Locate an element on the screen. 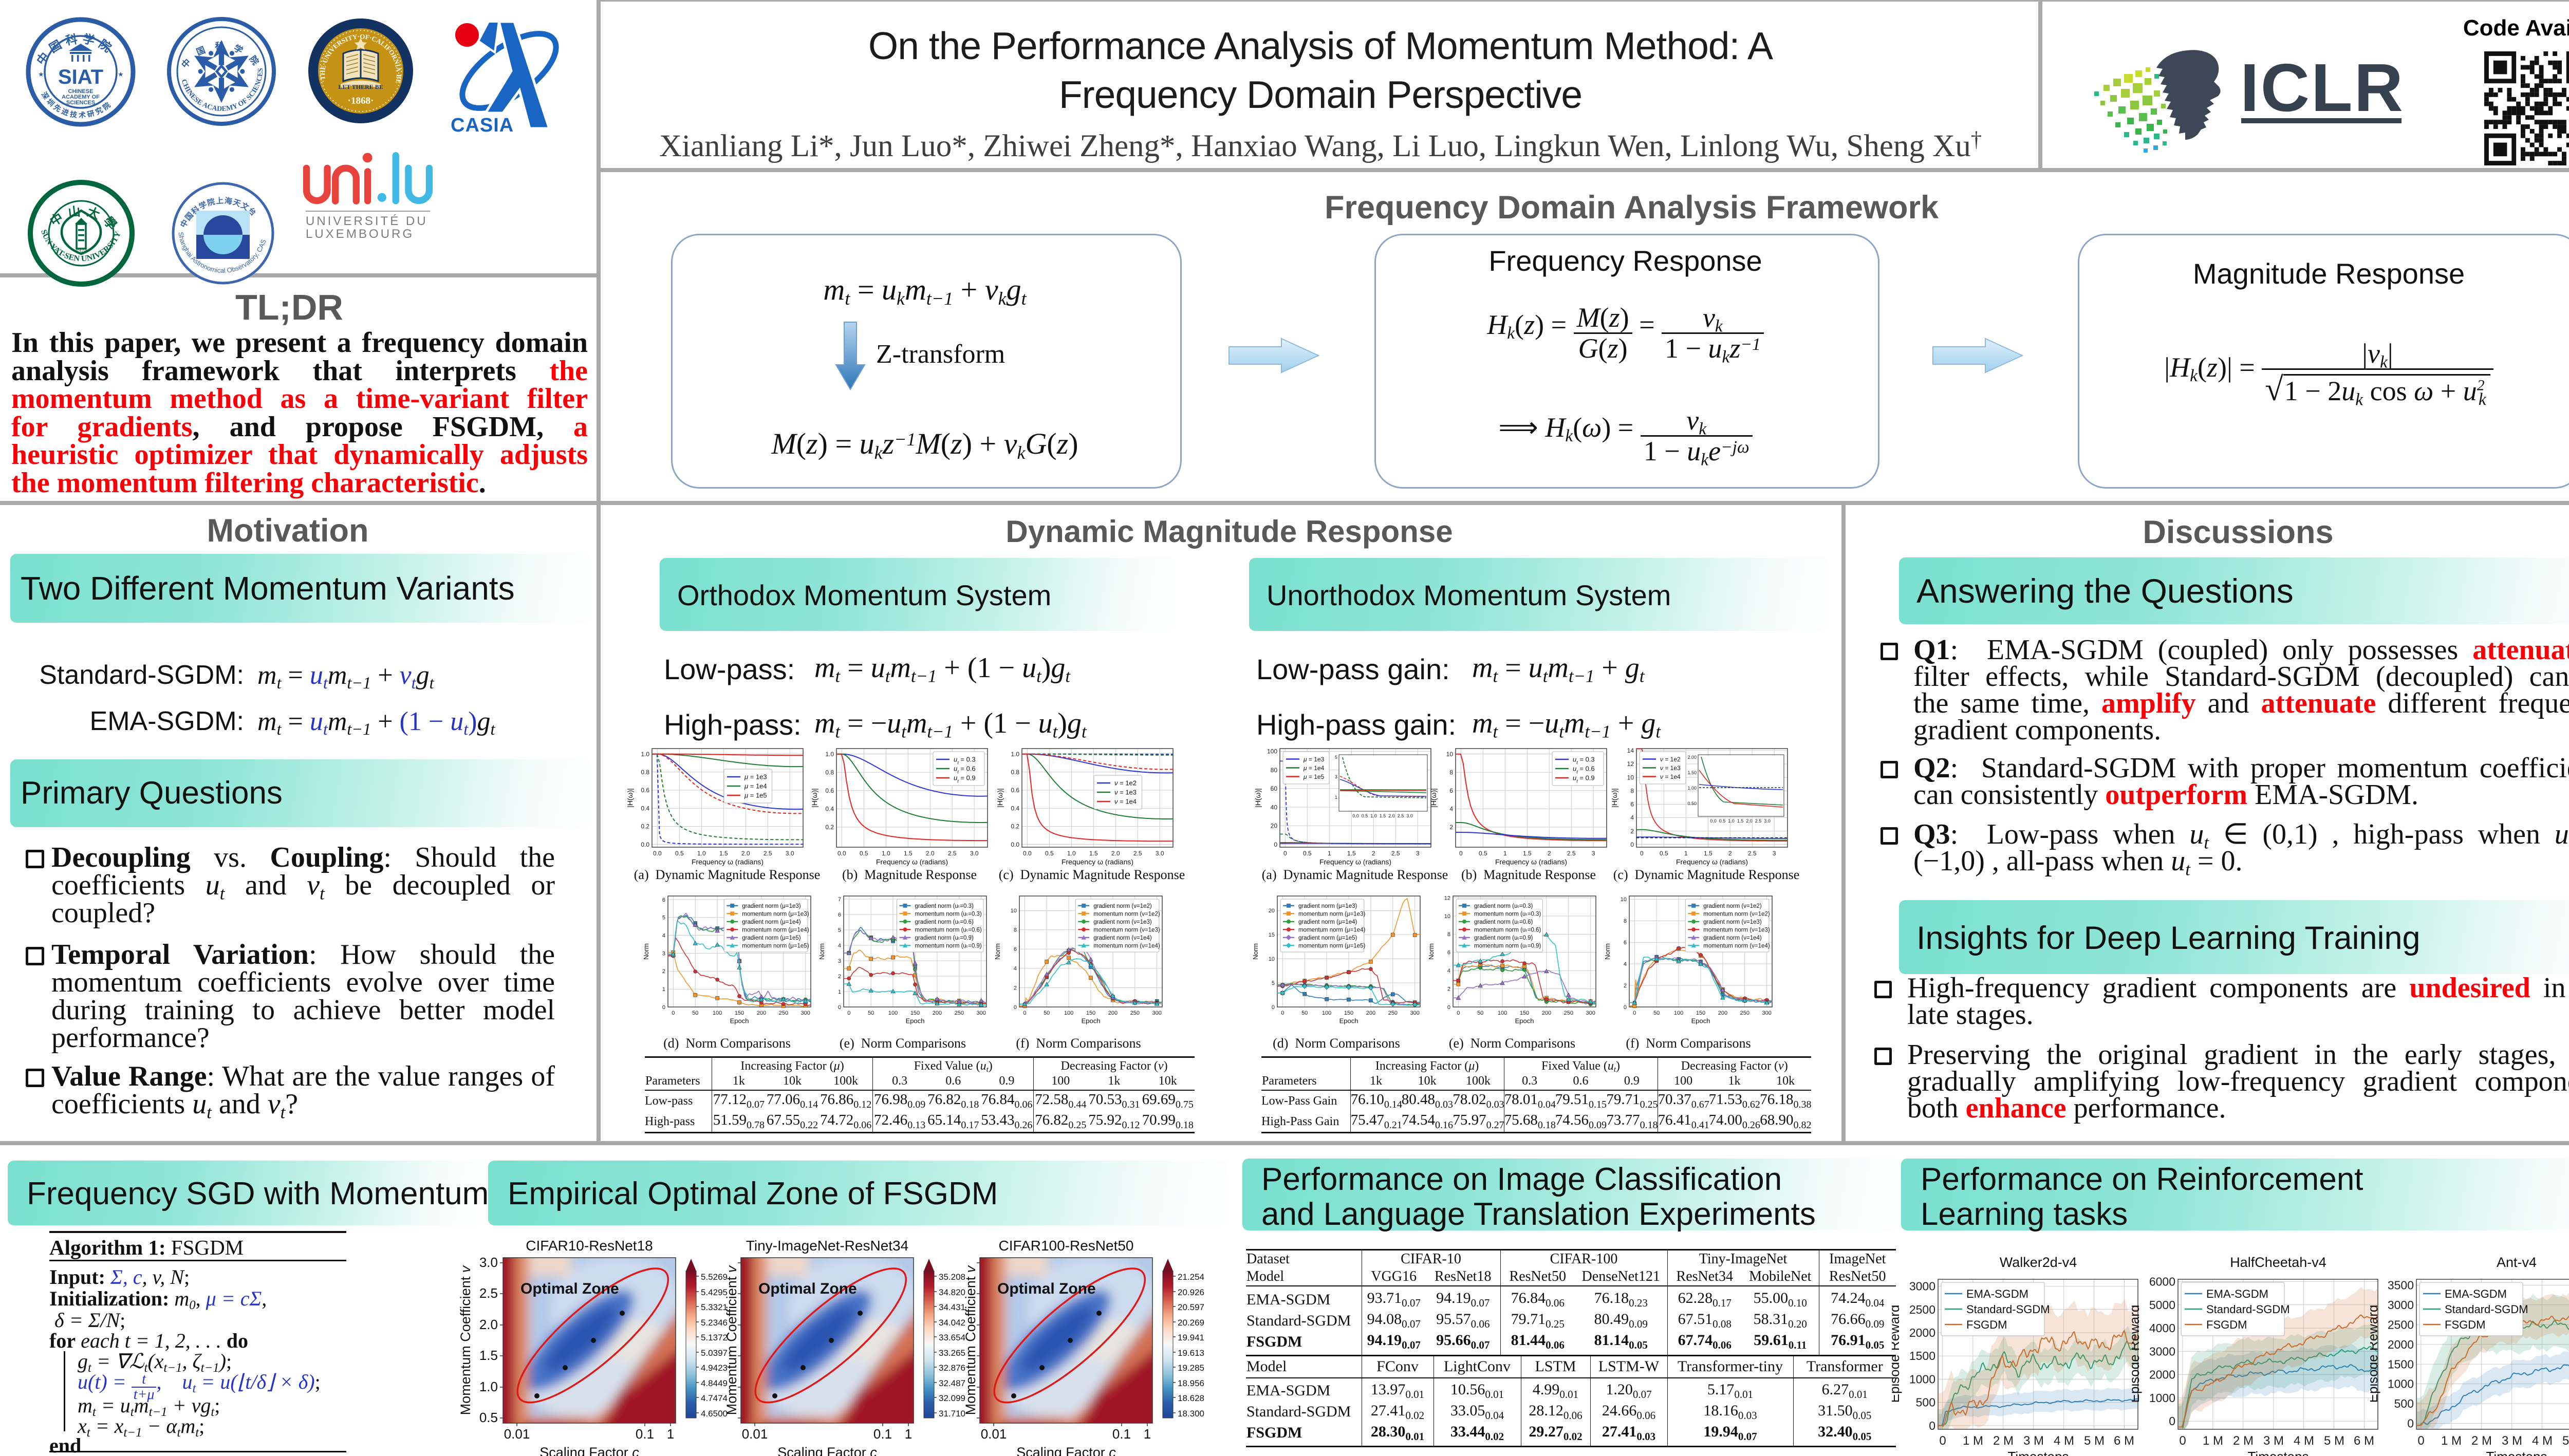 This screenshot has width=2569, height=1456. svg-text: gradient norm (μ=1e4) is located at coordinates (1327, 922).